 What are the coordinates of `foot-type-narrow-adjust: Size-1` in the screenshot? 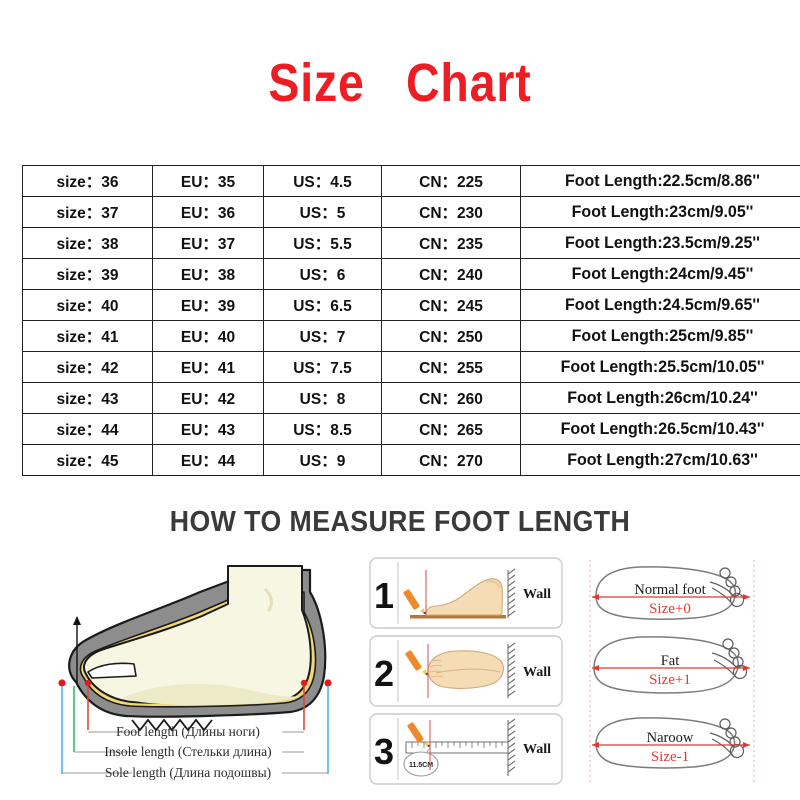 It's located at (670, 757).